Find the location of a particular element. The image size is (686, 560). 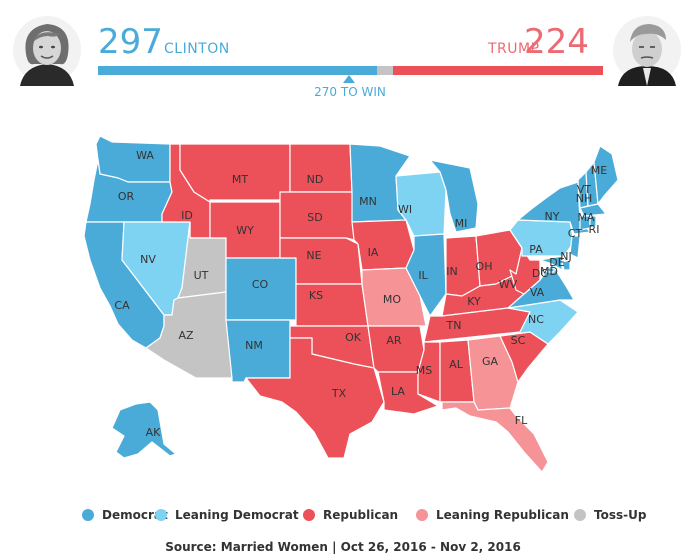

state-label-in: IN is located at coordinates (451, 271).